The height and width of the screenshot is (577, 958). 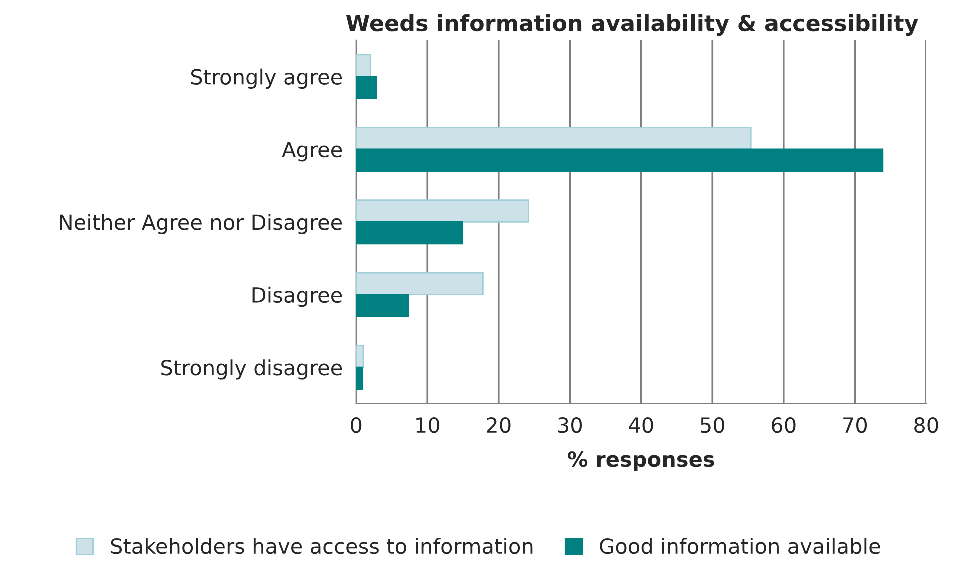 What do you see at coordinates (297, 297) in the screenshot?
I see `y-tick-label: Disagree` at bounding box center [297, 297].